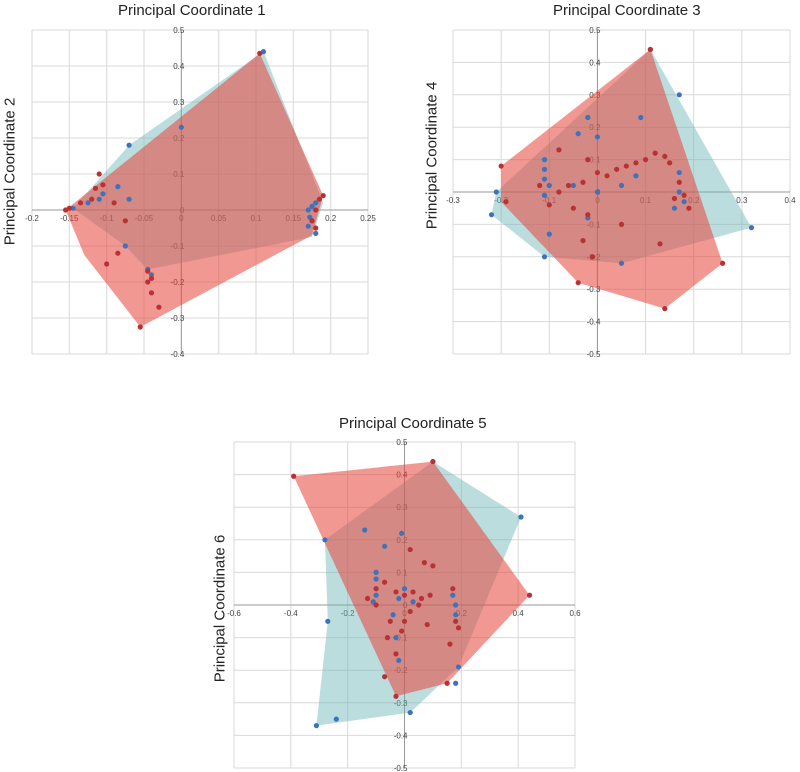 This screenshot has height=772, width=800. What do you see at coordinates (331, 218) in the screenshot?
I see `x-tick-label: 0.2` at bounding box center [331, 218].